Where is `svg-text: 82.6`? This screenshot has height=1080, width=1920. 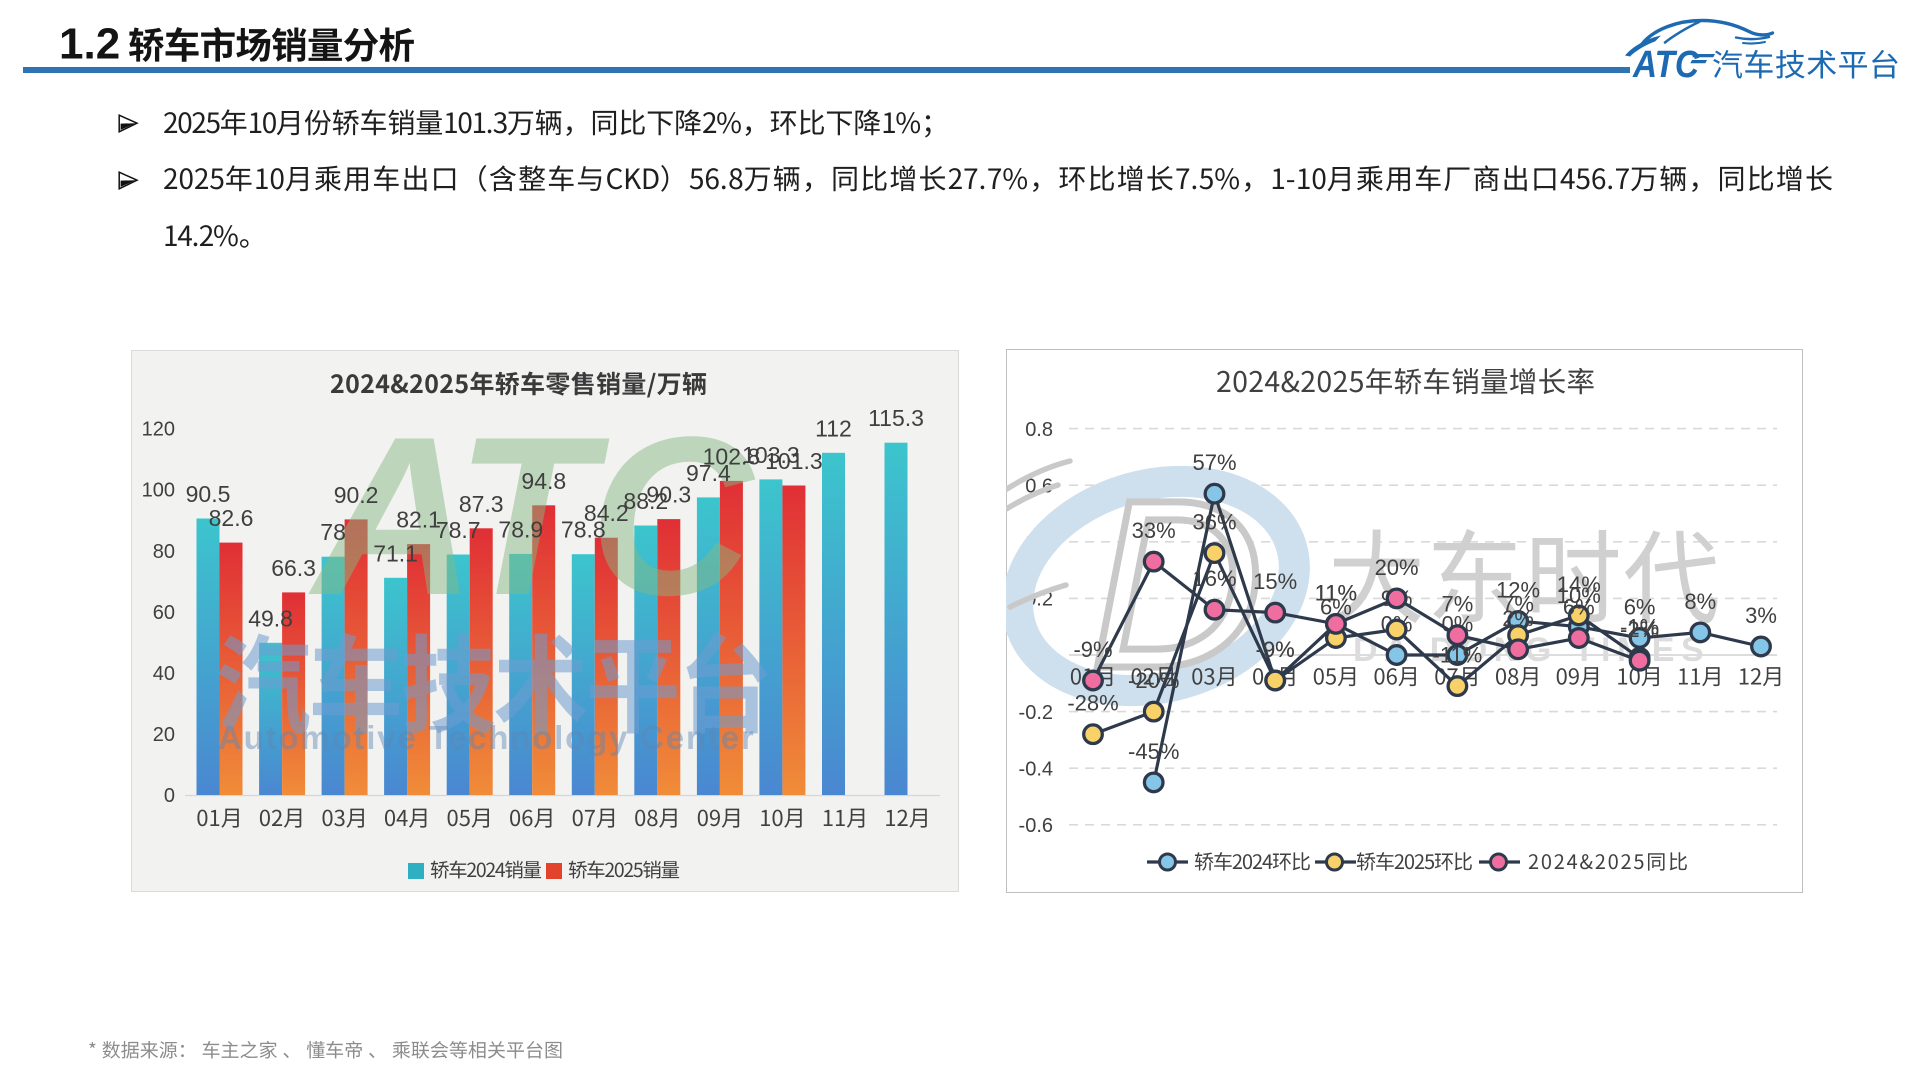
svg-text: 82.6 is located at coordinates (231, 518).